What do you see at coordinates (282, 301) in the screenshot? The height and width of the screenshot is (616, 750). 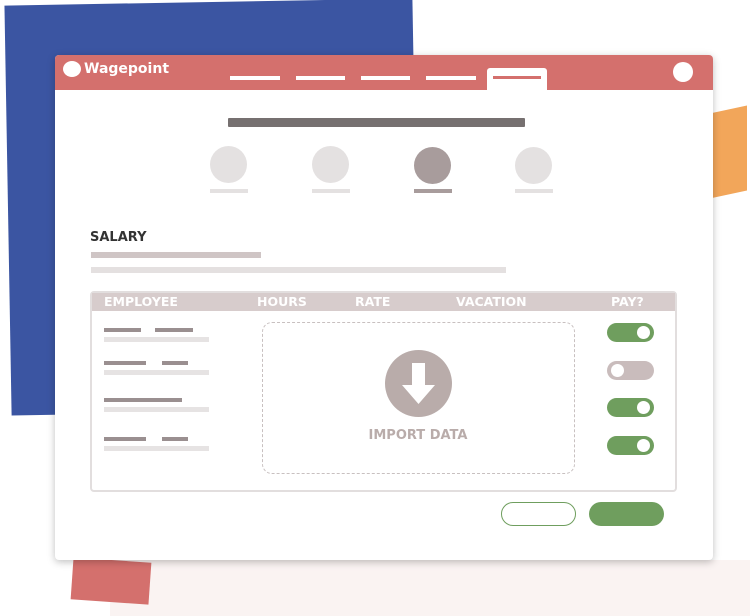 I see `column-header-hours: HOURS` at bounding box center [282, 301].